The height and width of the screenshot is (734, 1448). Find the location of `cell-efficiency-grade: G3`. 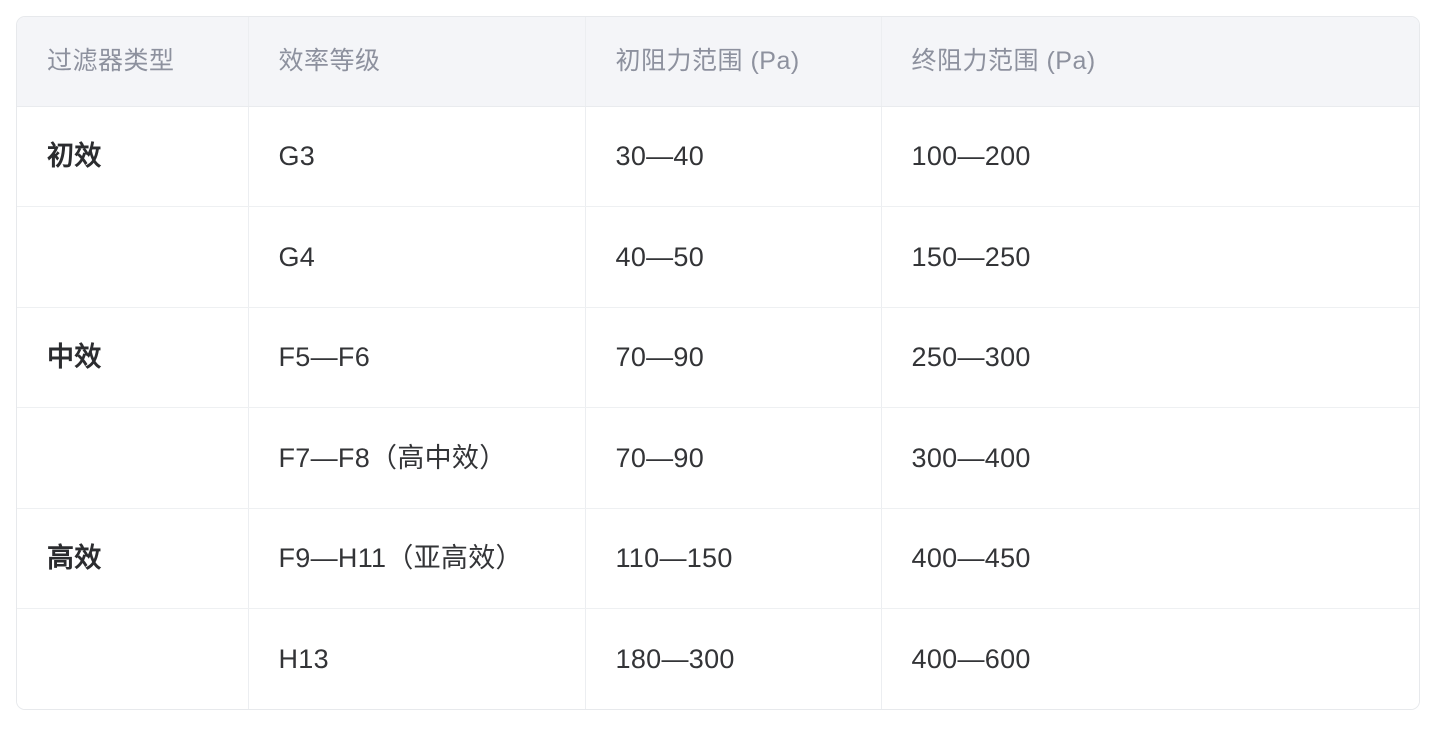

cell-efficiency-grade: G3 is located at coordinates (417, 156).